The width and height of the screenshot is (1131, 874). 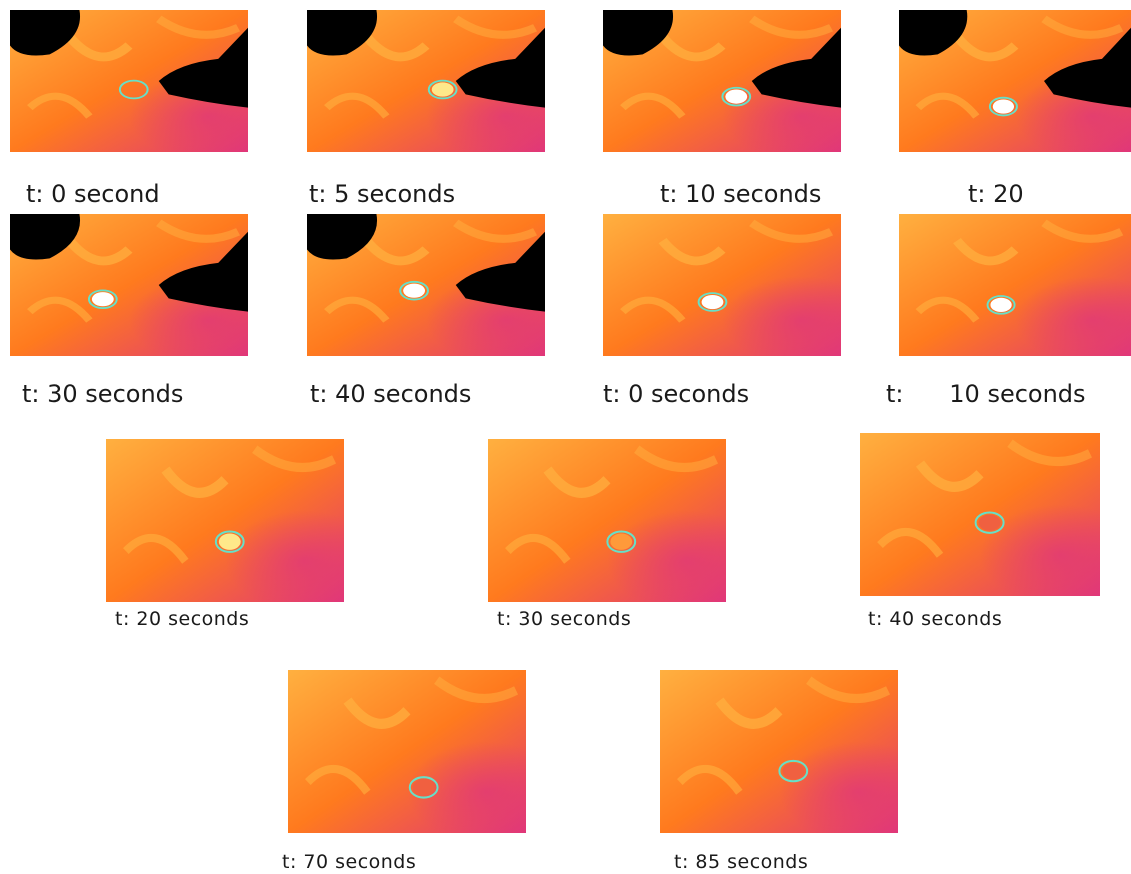 I want to click on caption-6: t: 0 seconds, so click(x=676, y=394).